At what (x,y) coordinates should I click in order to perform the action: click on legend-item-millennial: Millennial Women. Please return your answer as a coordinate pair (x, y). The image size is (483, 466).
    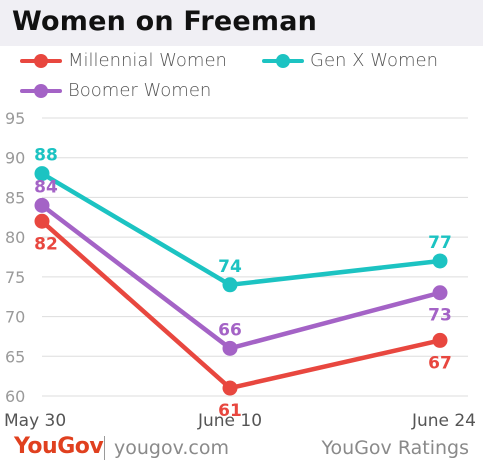
    Looking at the image, I should click on (122, 60).